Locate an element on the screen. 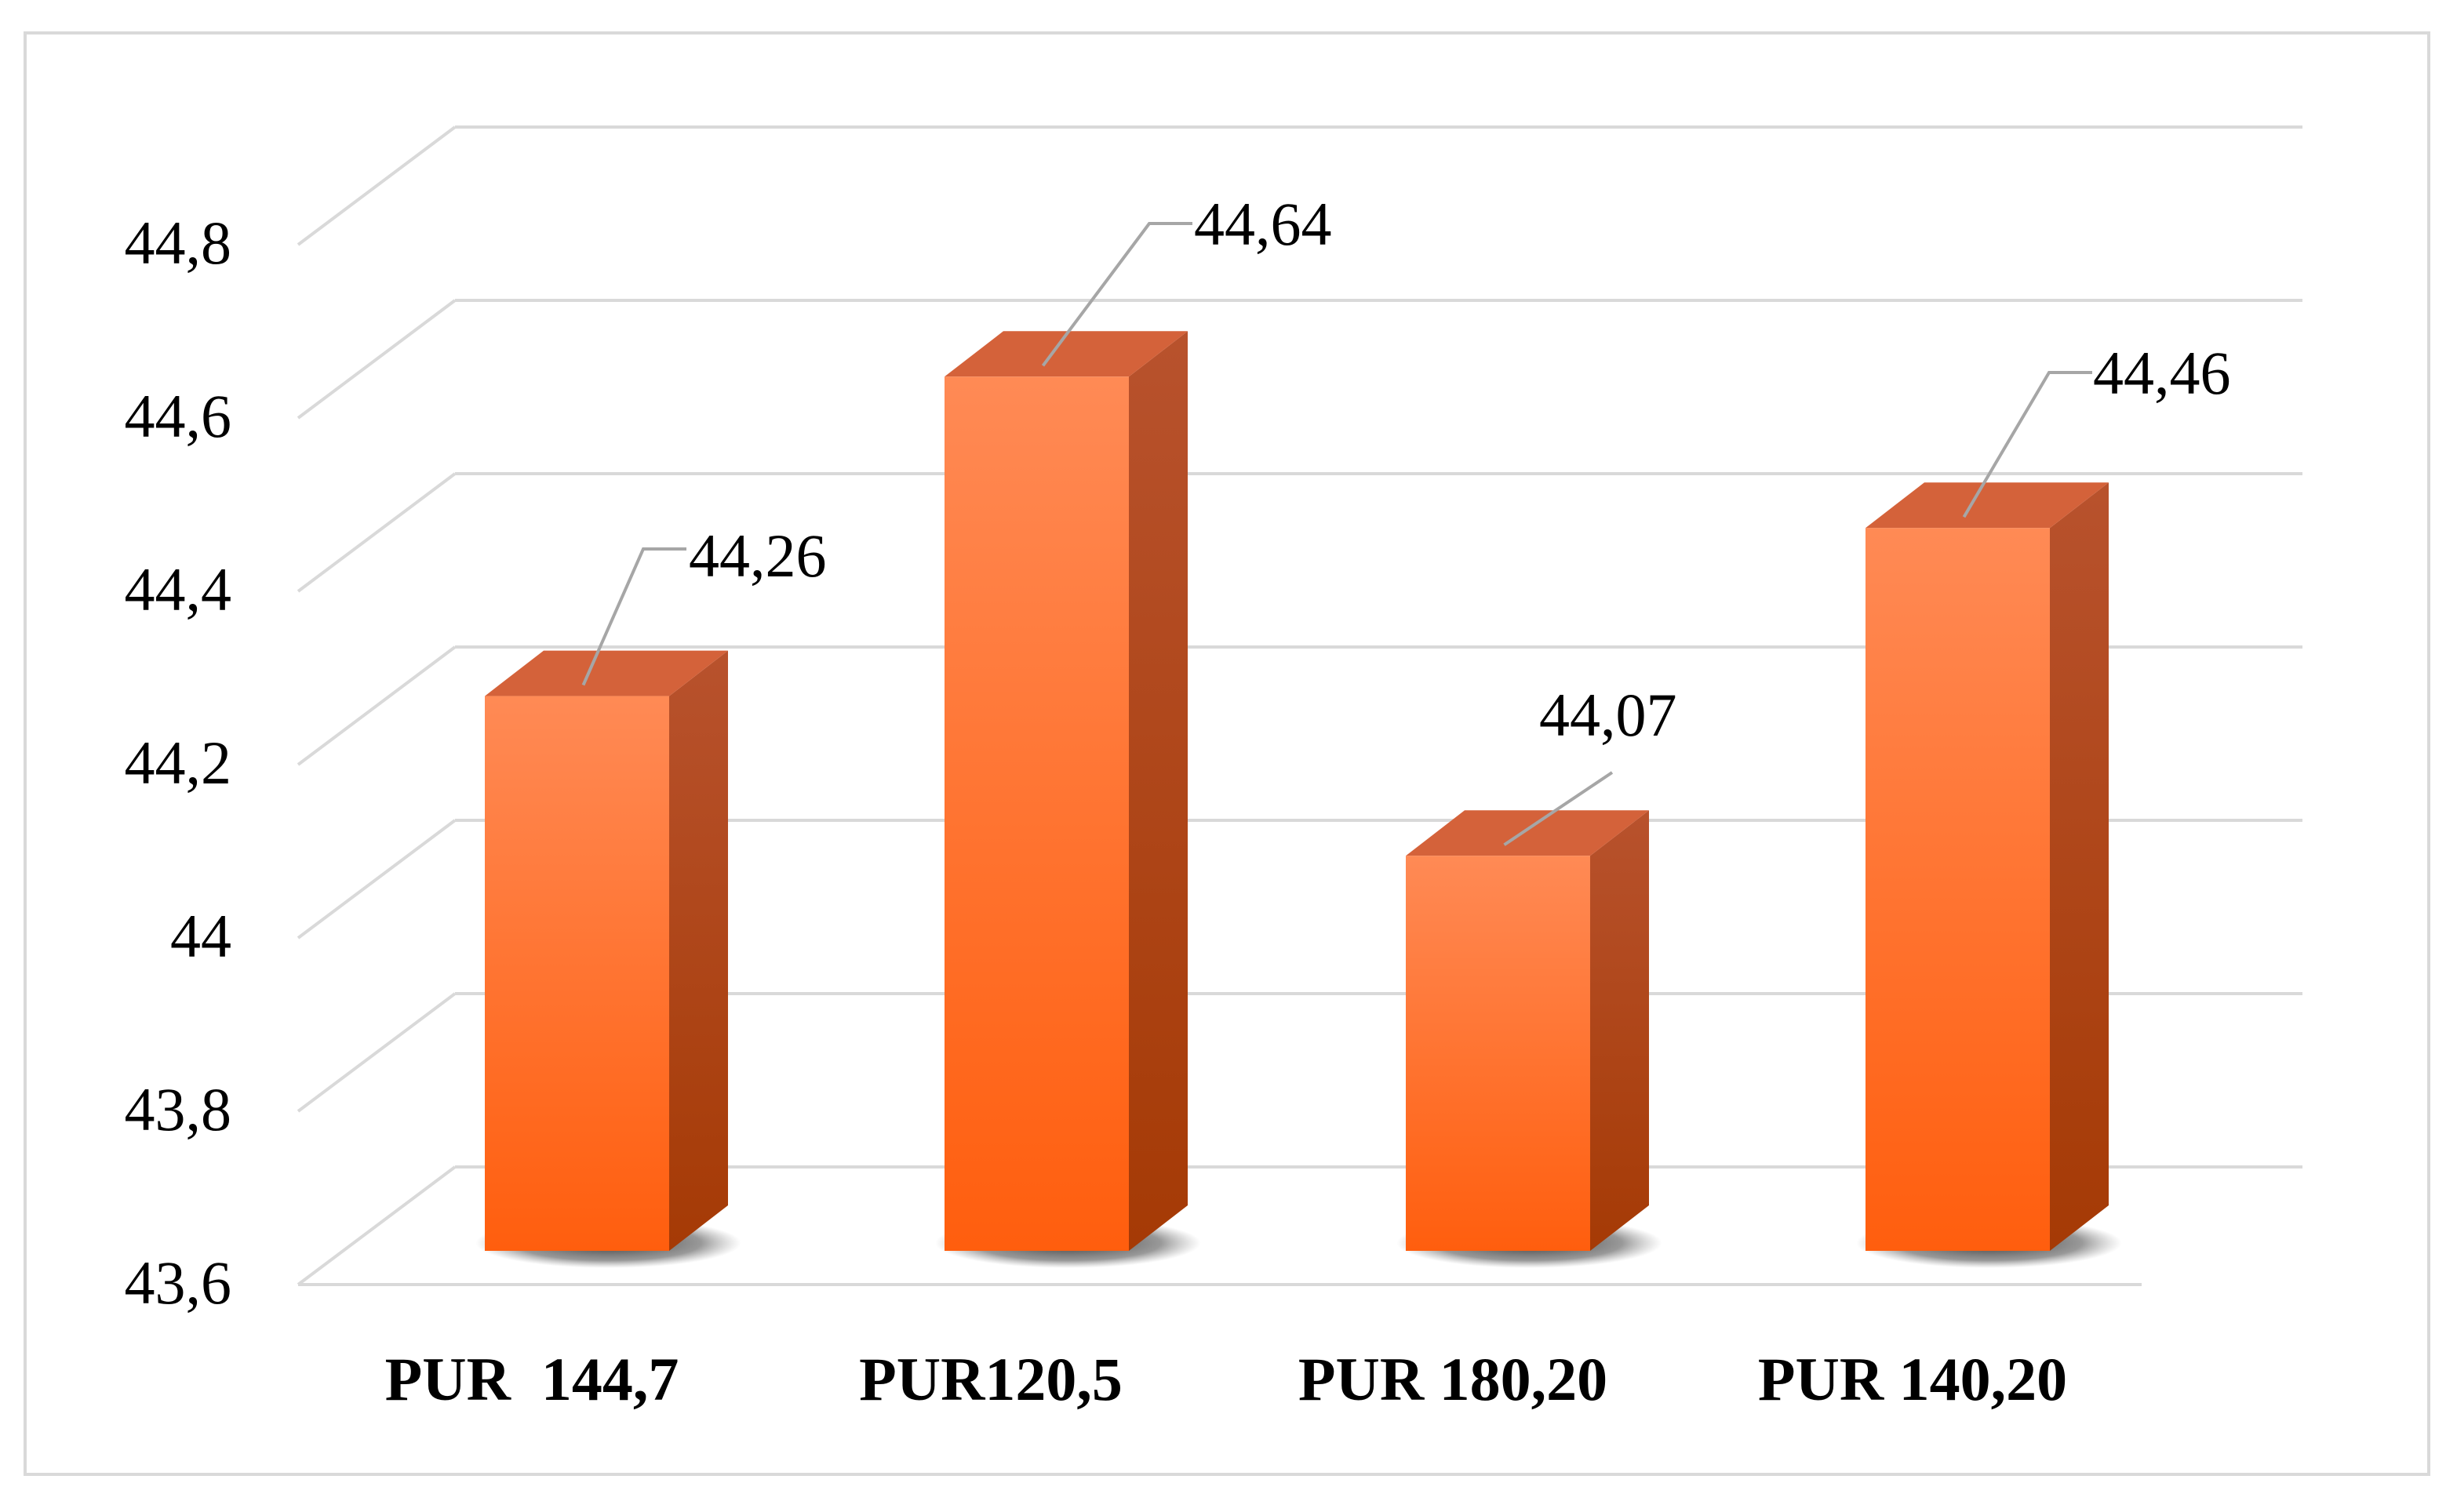 Image resolution: width=2457 pixels, height=1512 pixels. data-label: 44,46 is located at coordinates (2162, 373).